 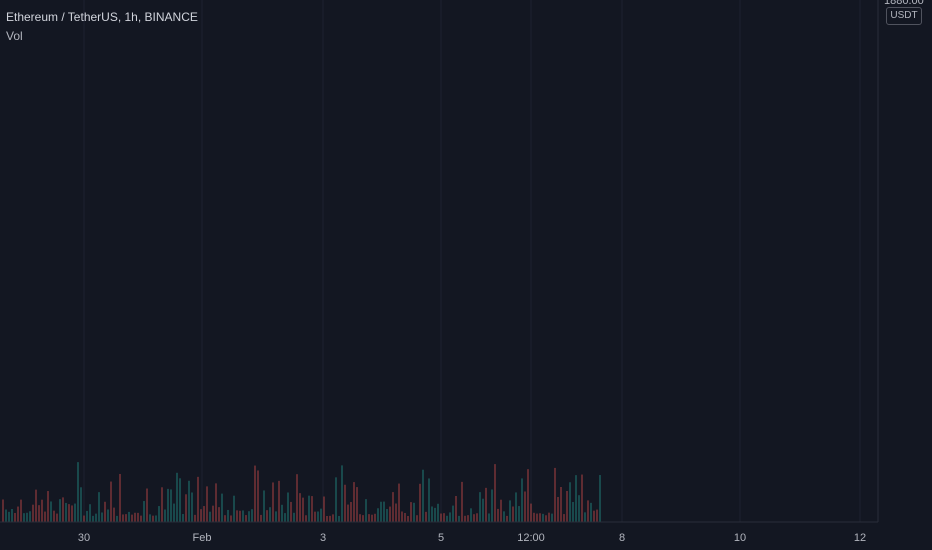 I want to click on price-axis, so click(x=905, y=275).